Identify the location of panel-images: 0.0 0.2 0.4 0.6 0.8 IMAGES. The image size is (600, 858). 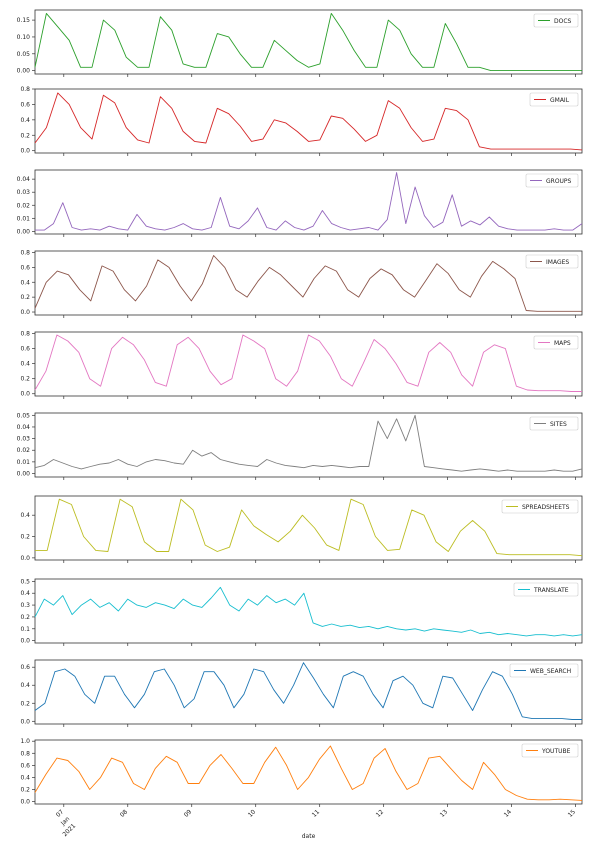
(301, 283).